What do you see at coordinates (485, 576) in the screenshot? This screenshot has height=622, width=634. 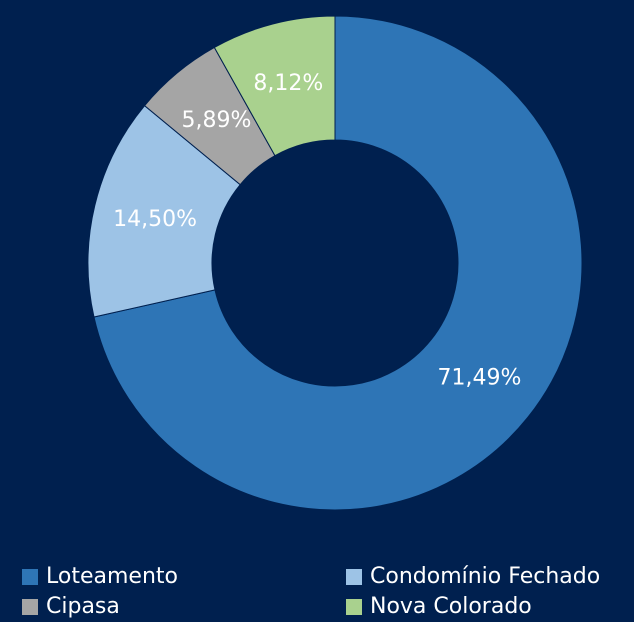 I see `legend-label: Condomínio Fechado` at bounding box center [485, 576].